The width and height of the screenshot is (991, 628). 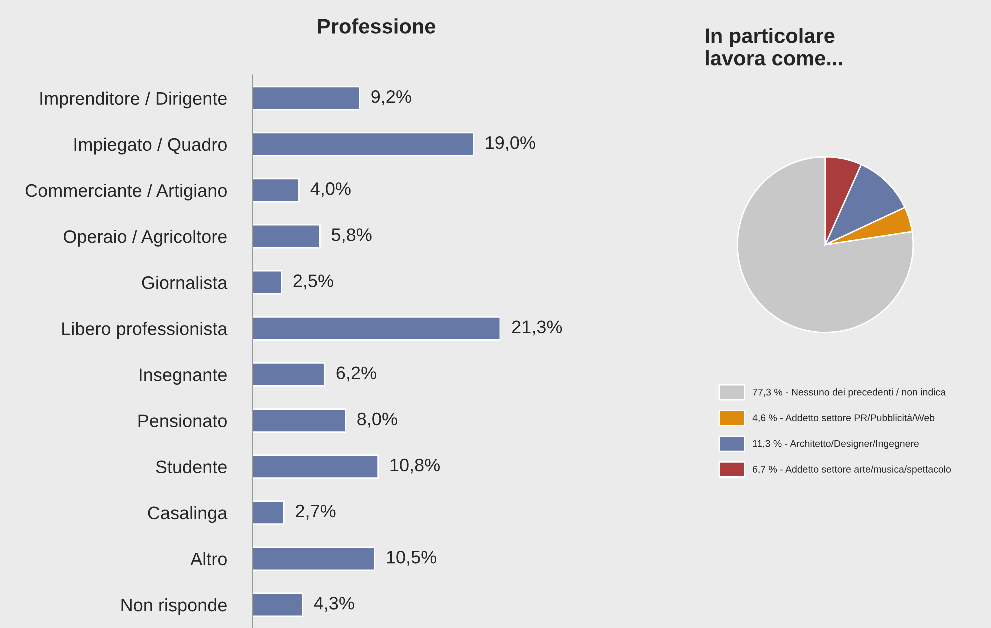 What do you see at coordinates (511, 144) in the screenshot?
I see `data-label: 19,0%` at bounding box center [511, 144].